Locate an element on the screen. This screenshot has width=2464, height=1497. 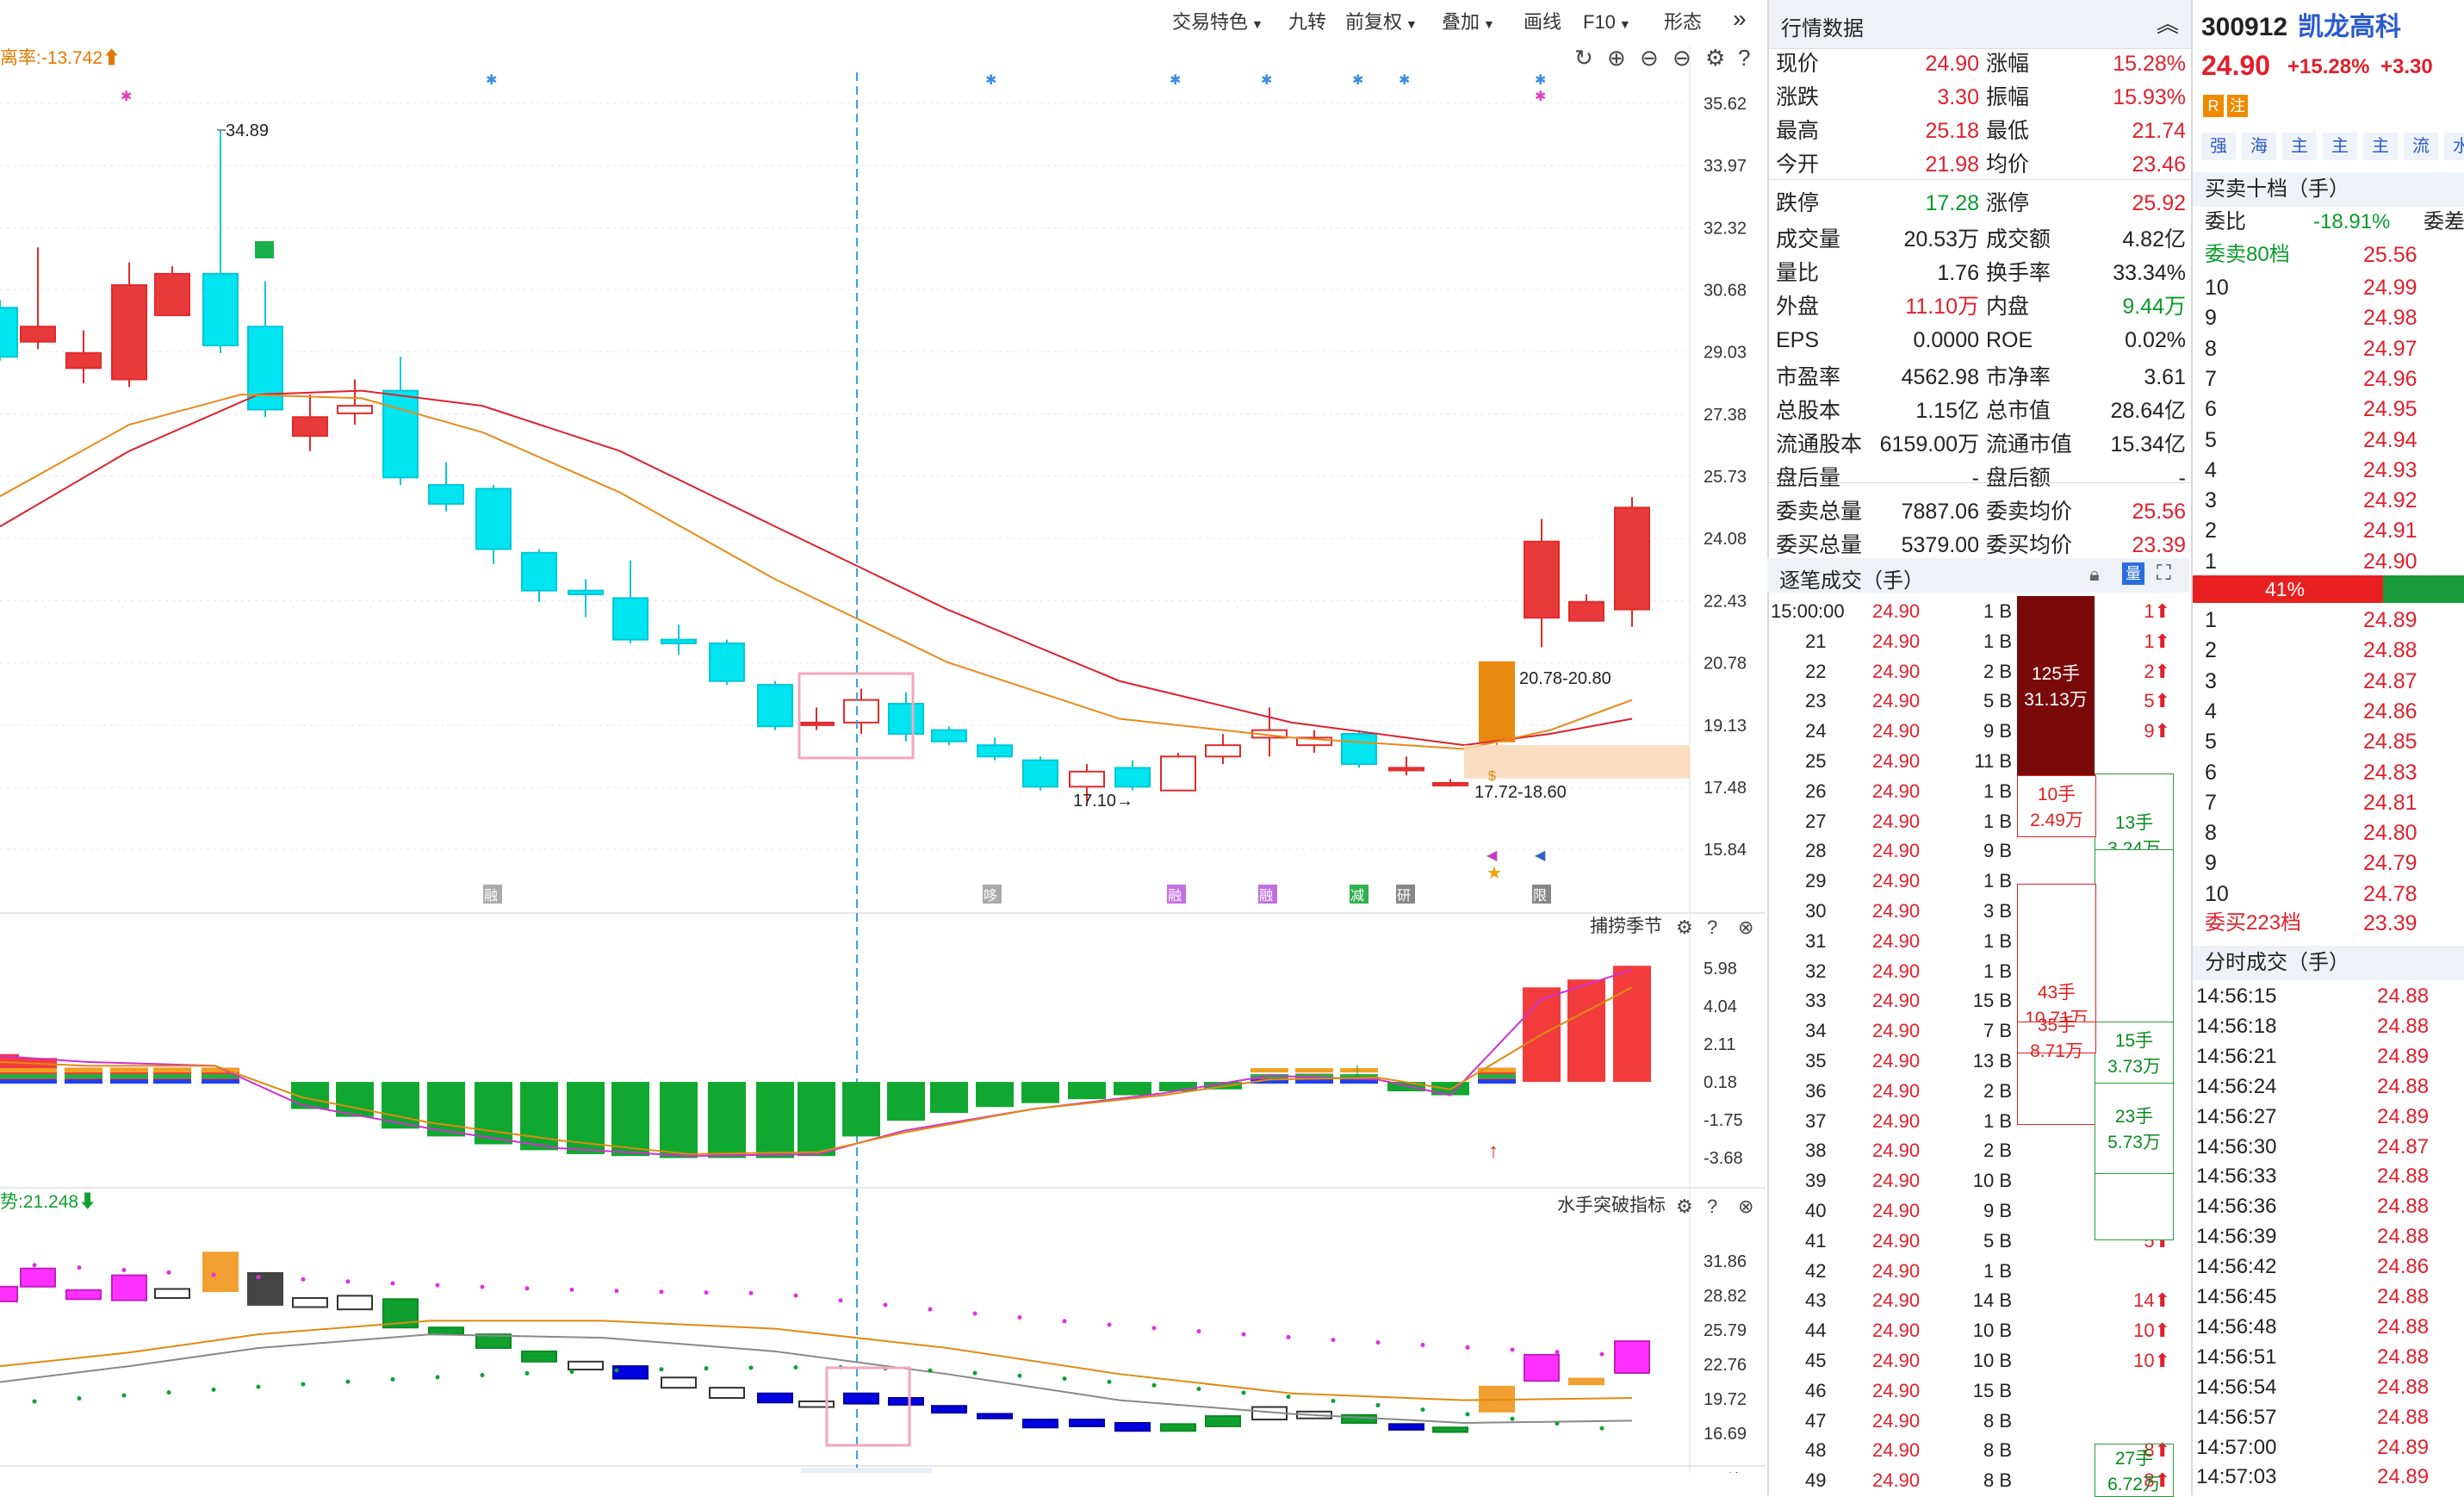
tick-block-lots: 15手 is located at coordinates (2134, 1040).